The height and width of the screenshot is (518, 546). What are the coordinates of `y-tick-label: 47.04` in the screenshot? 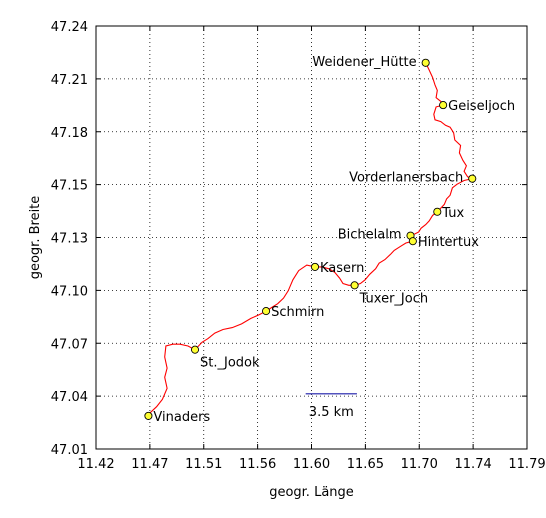 It's located at (69, 397).